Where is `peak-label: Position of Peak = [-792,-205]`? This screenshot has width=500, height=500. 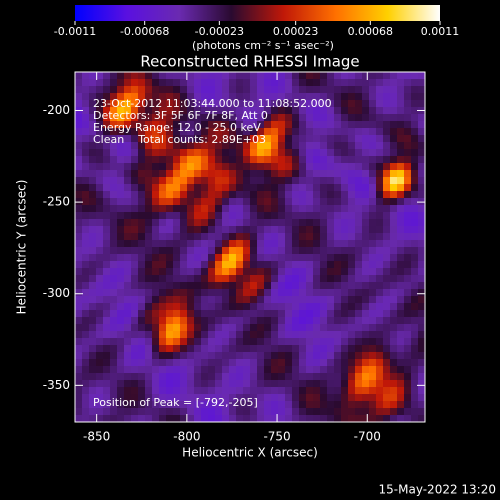 peak-label: Position of Peak = [-792,-205] is located at coordinates (175, 402).